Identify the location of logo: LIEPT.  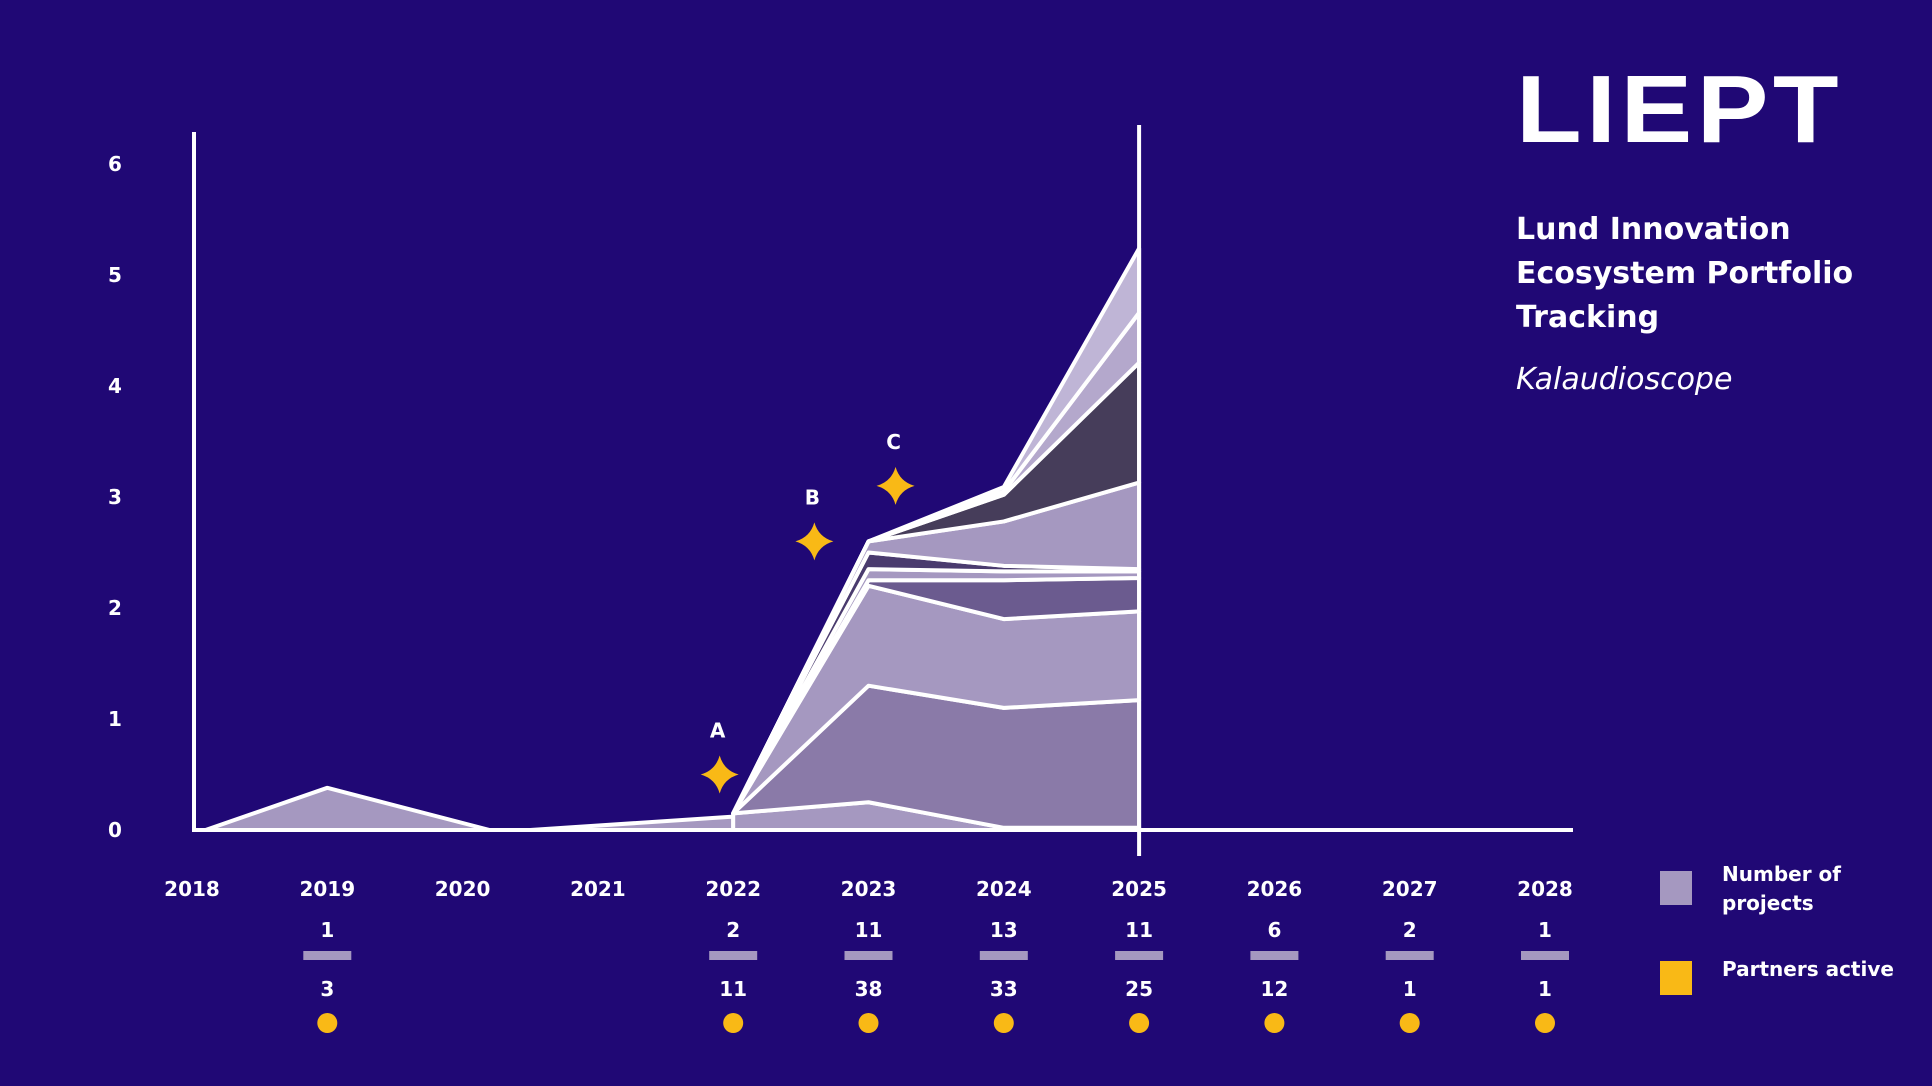
(1680, 109).